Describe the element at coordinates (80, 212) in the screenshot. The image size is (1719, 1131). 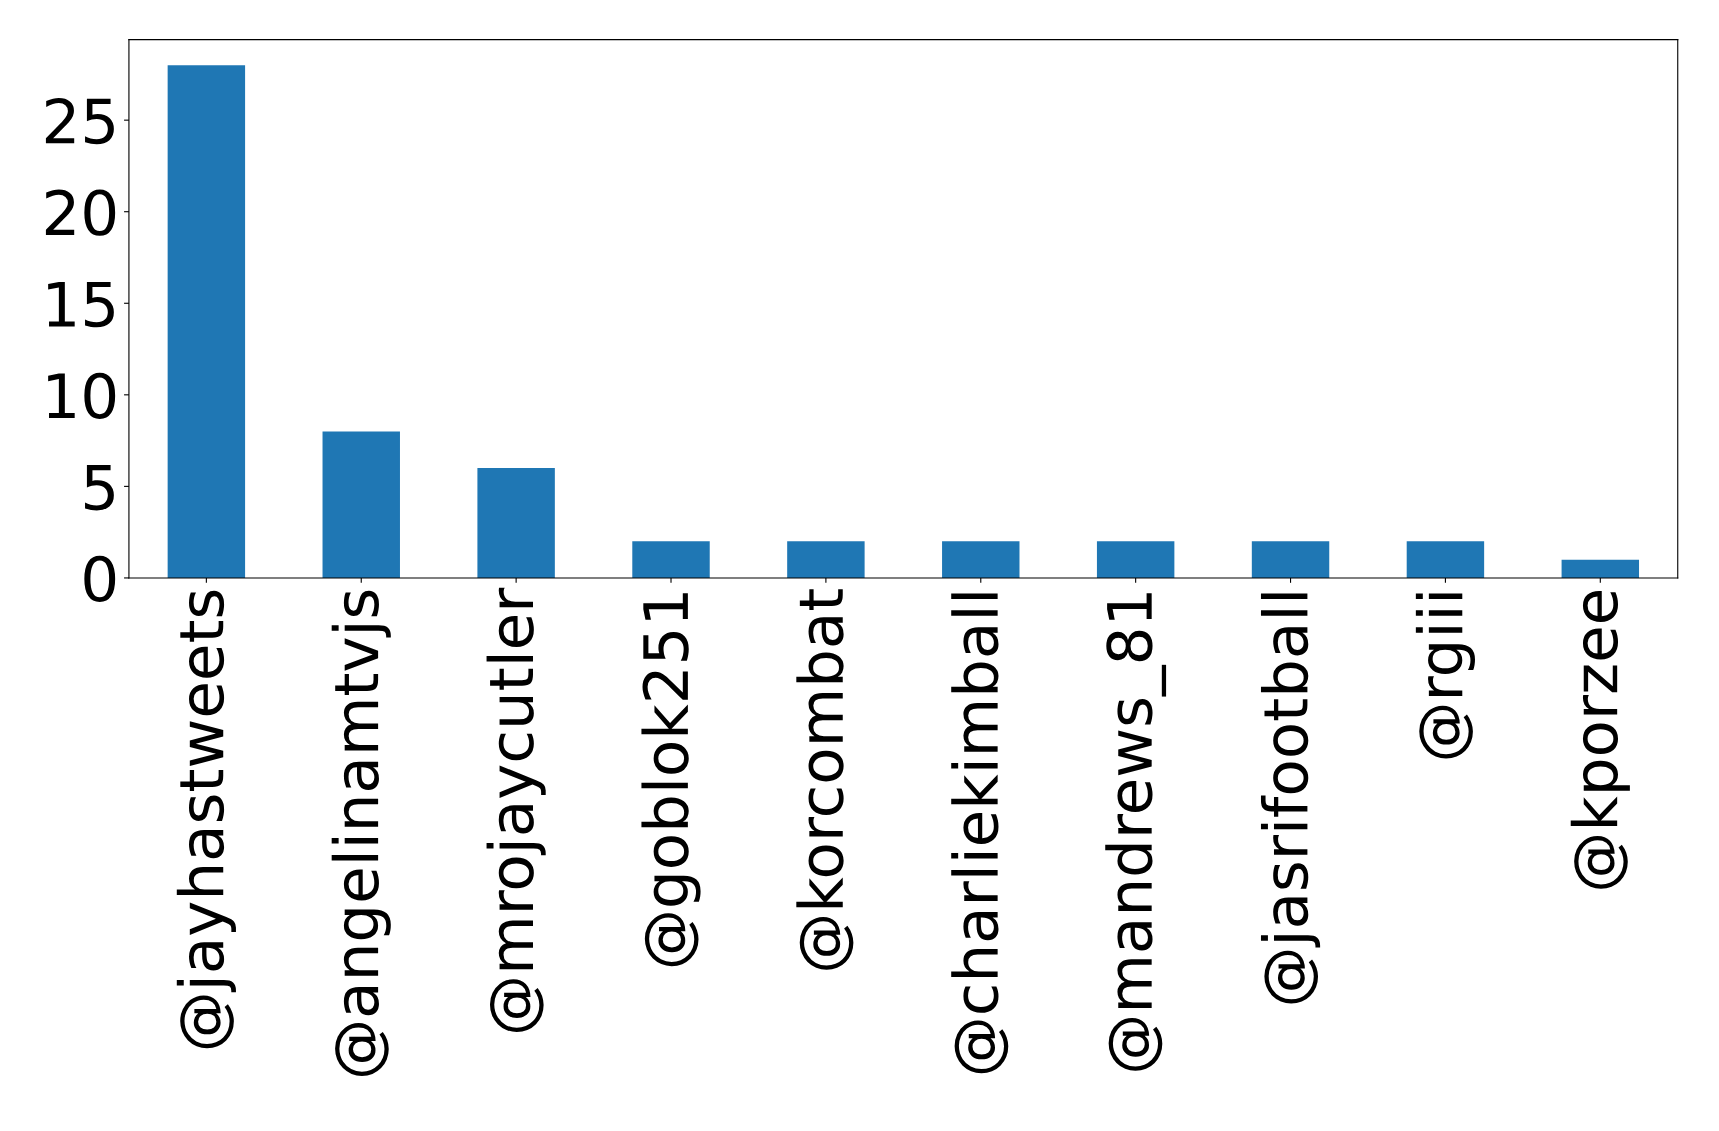
I see `y-tick-label: 20` at that location.